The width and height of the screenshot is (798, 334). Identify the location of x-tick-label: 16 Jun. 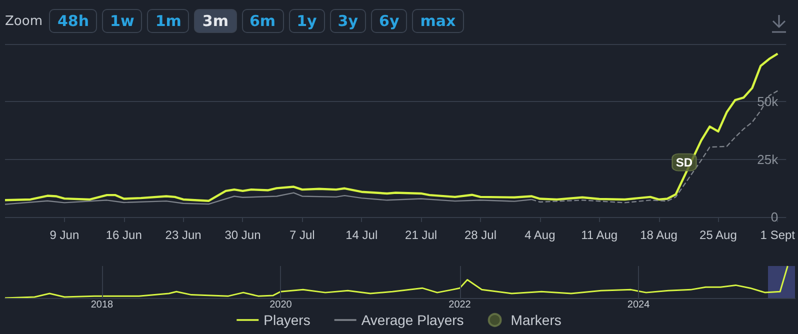
(124, 235).